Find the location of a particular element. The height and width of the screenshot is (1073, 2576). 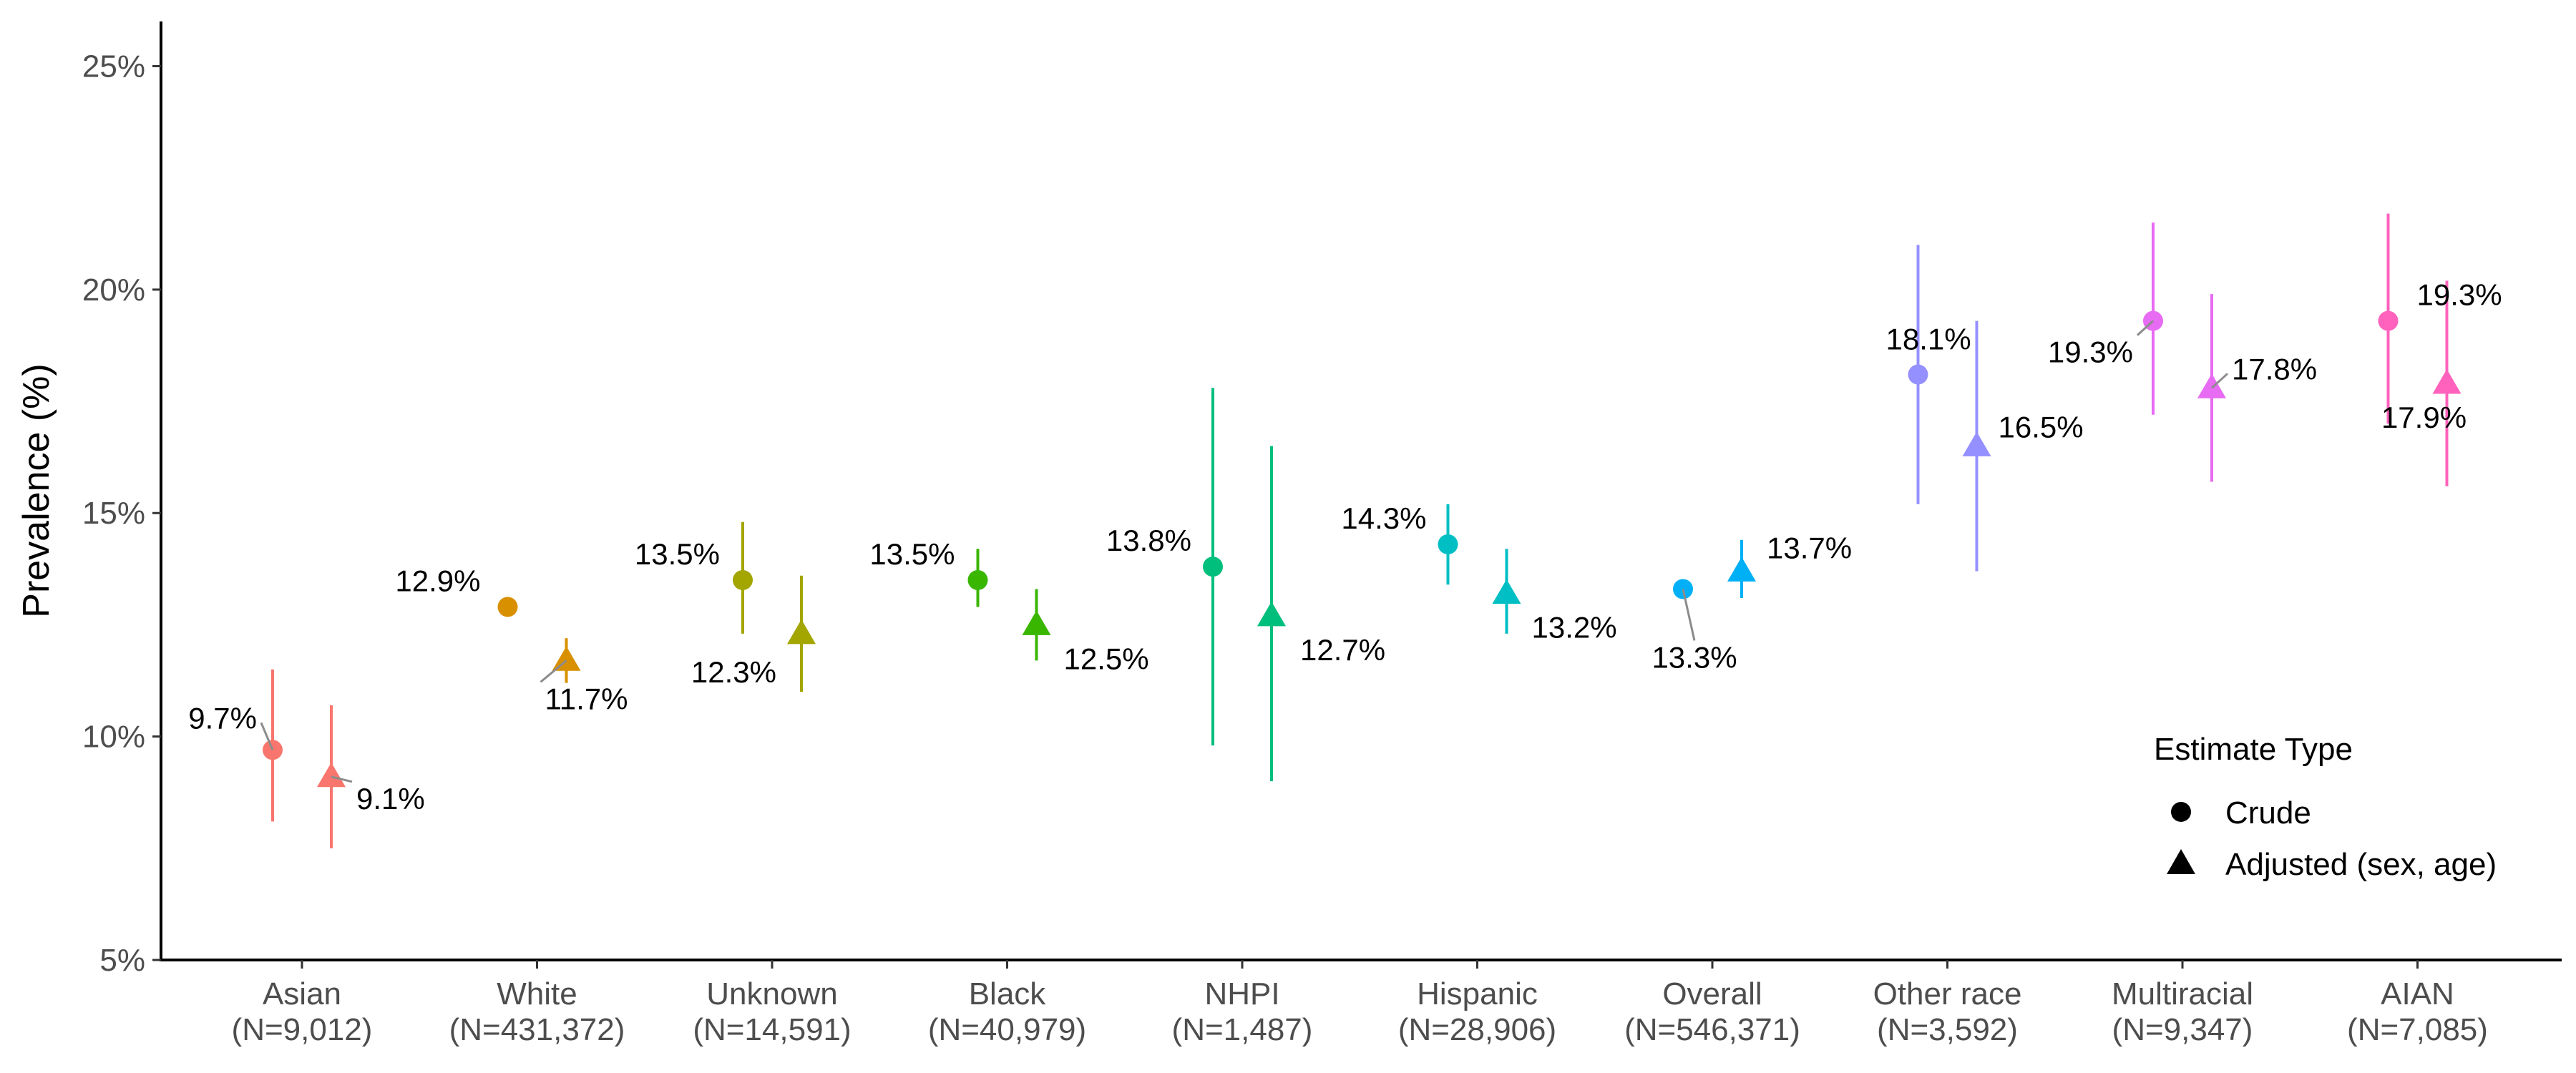

legend-entry-label: Crude is located at coordinates (2268, 813).